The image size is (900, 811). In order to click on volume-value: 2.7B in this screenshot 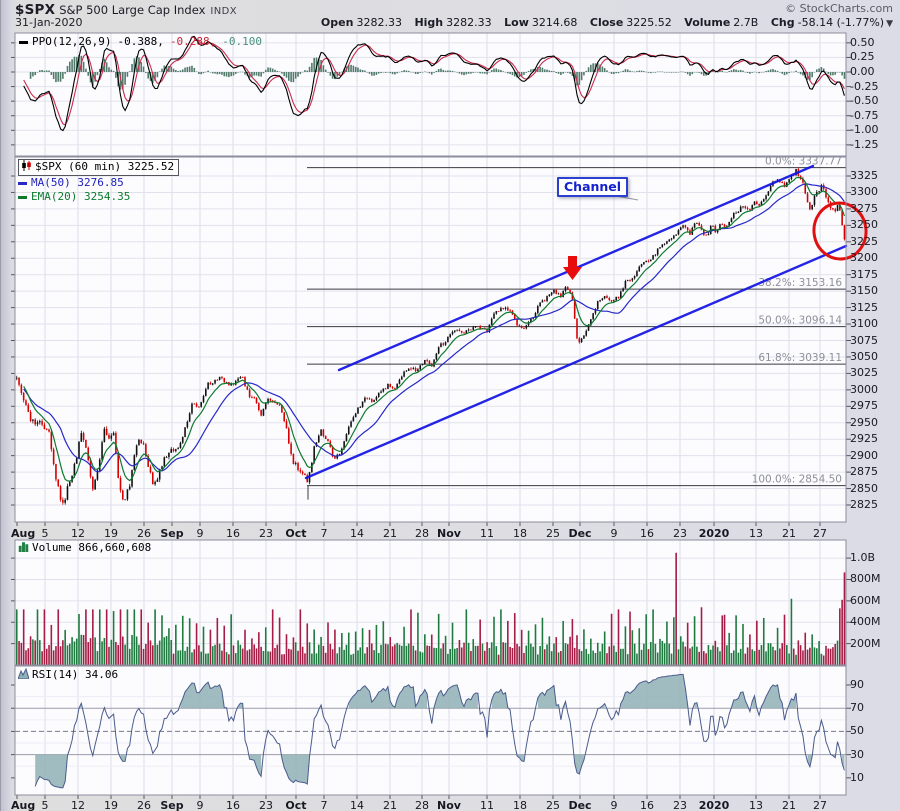, I will do `click(746, 22)`.